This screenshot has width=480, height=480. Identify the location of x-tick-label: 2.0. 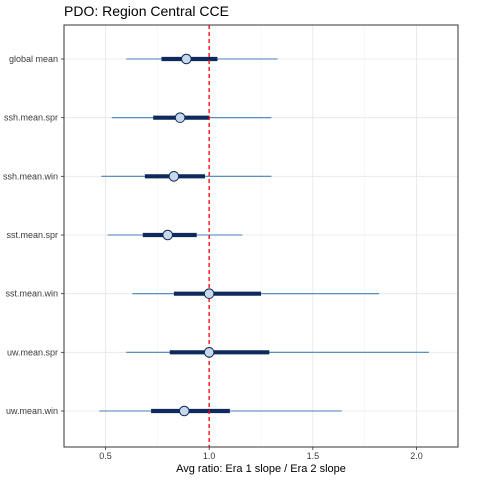
(416, 456).